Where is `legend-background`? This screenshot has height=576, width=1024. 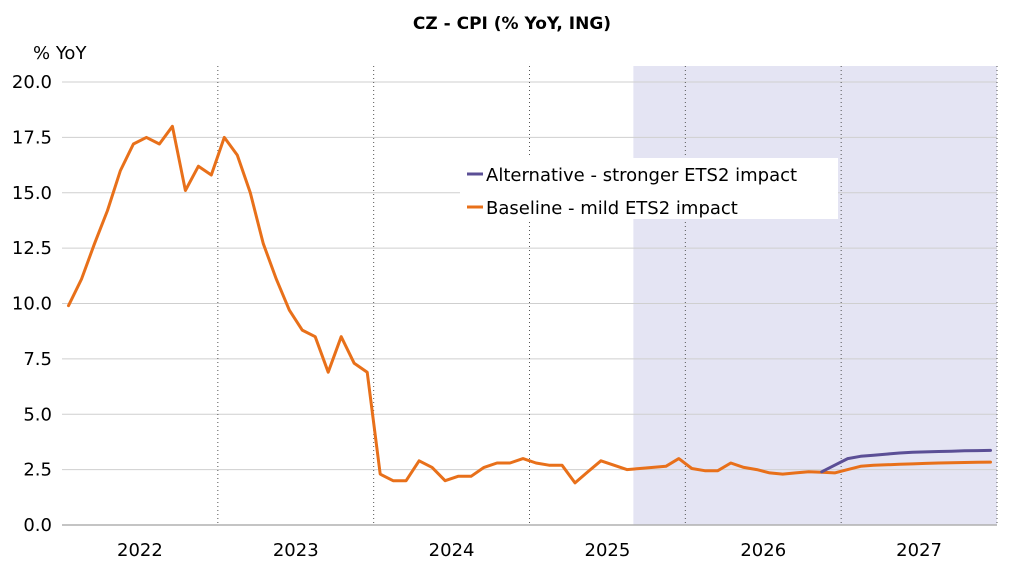 legend-background is located at coordinates (649, 188).